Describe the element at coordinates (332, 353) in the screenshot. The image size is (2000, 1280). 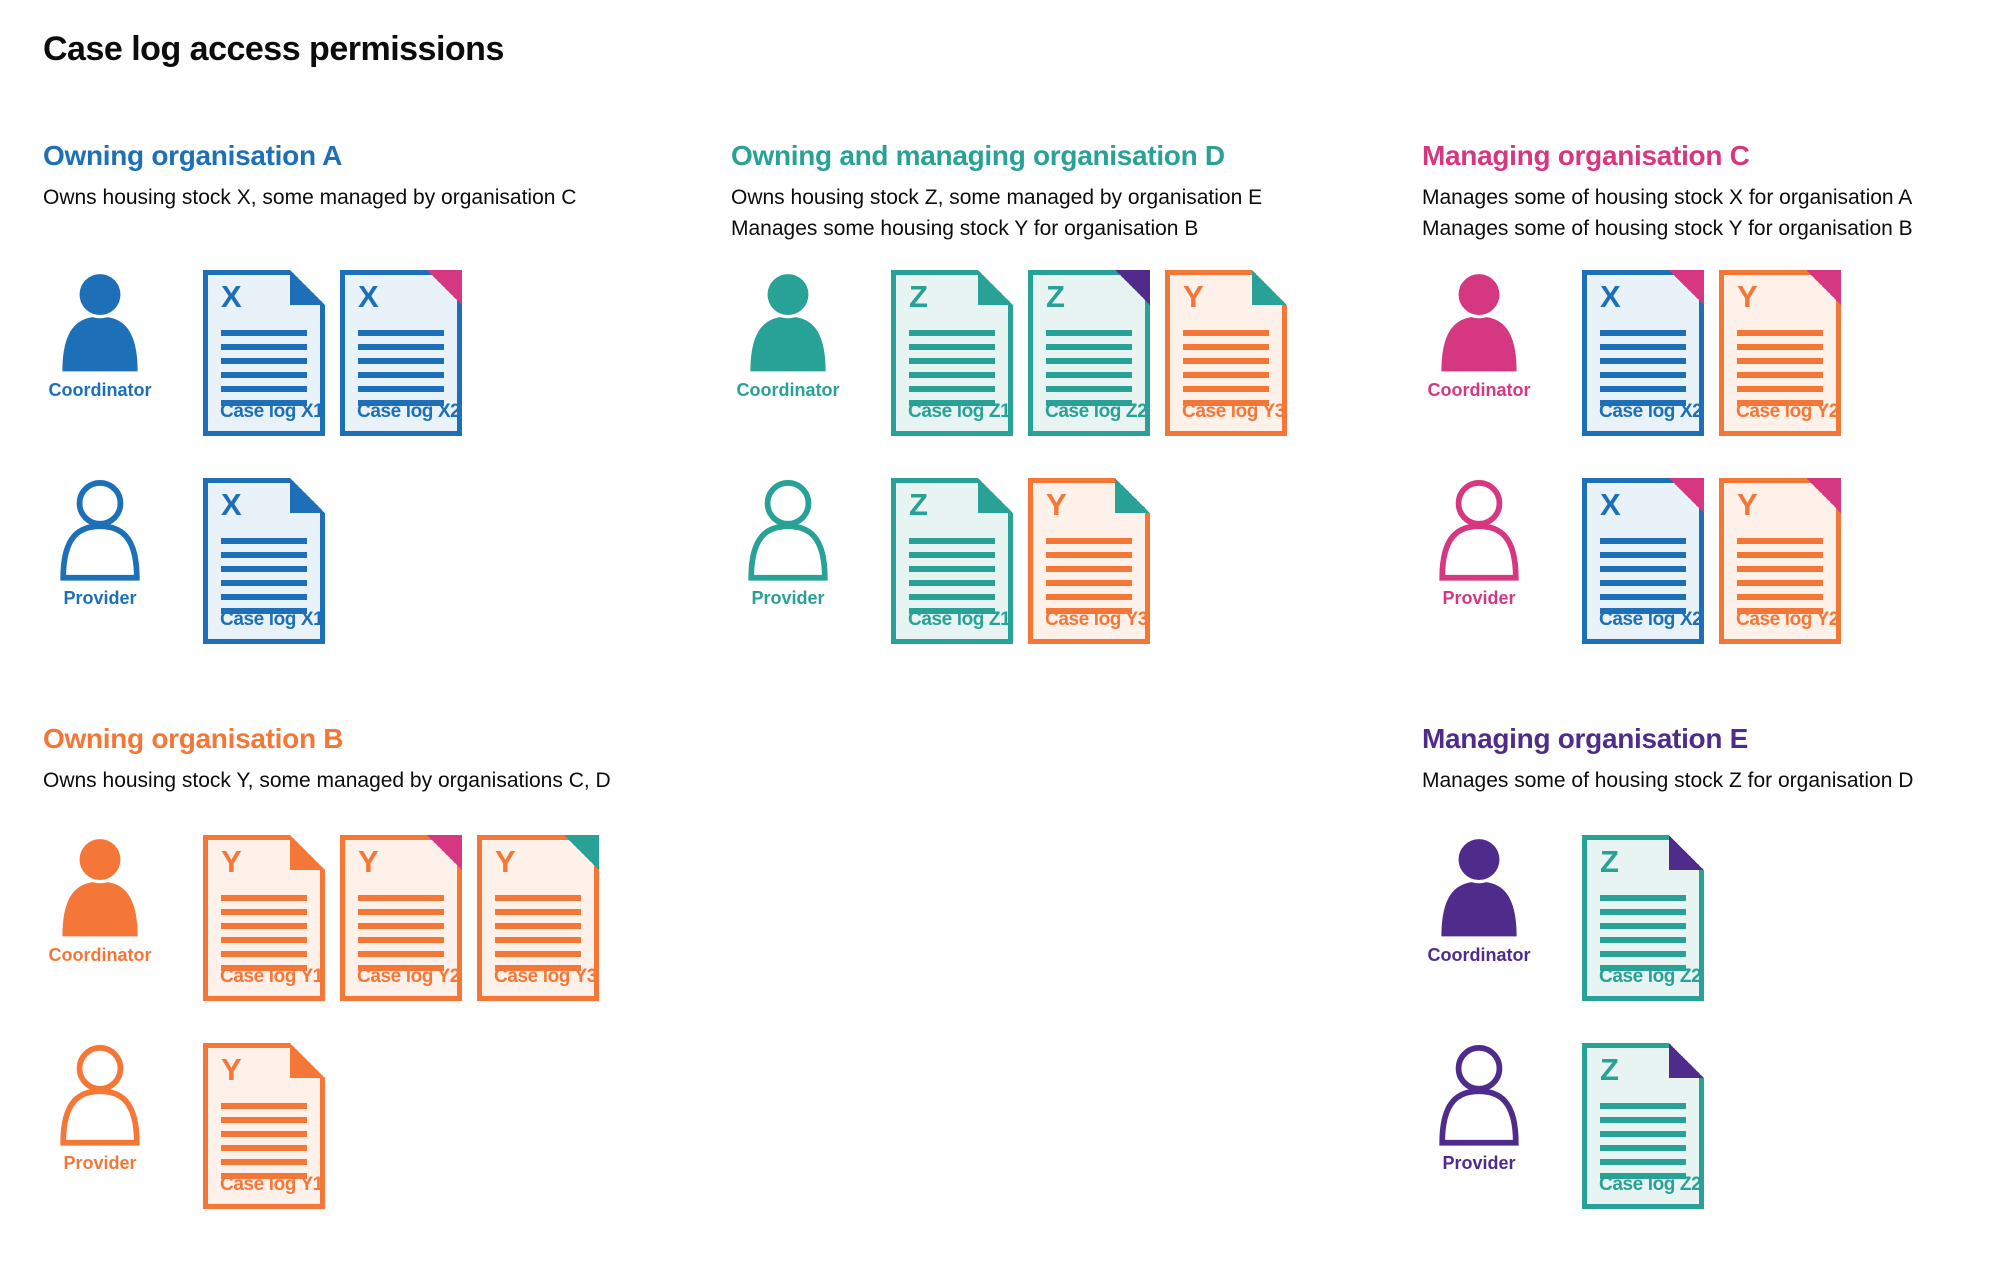
I see `case-log-documents: X Case log X1 X Case log X2` at that location.